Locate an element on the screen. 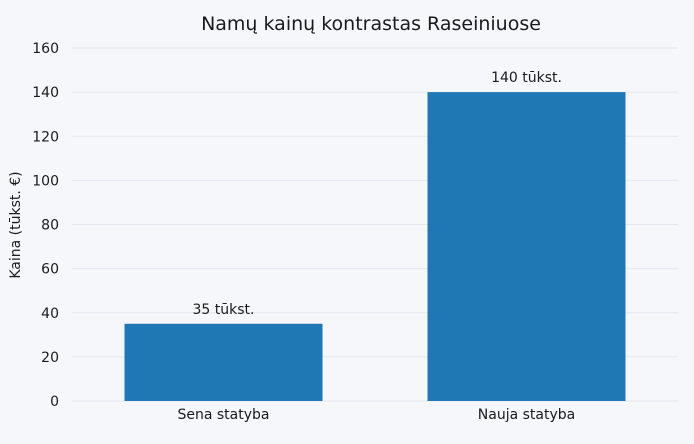  y-tick-label: 160 is located at coordinates (45, 49).